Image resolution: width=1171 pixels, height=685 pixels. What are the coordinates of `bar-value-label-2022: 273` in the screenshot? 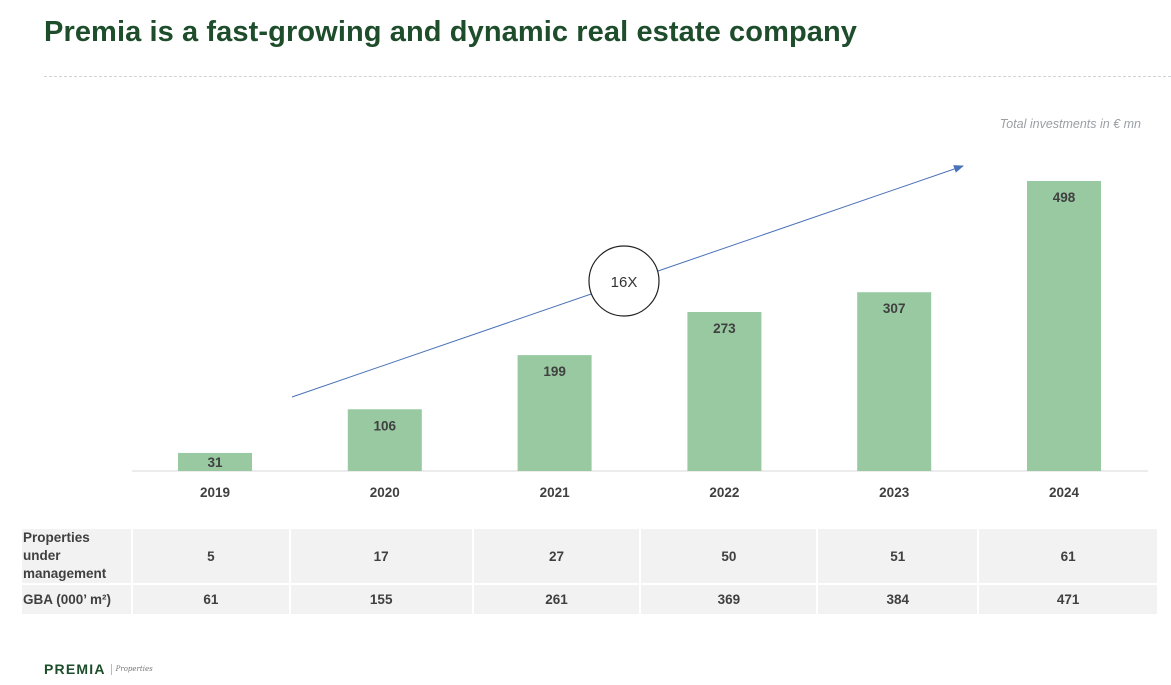 It's located at (724, 328).